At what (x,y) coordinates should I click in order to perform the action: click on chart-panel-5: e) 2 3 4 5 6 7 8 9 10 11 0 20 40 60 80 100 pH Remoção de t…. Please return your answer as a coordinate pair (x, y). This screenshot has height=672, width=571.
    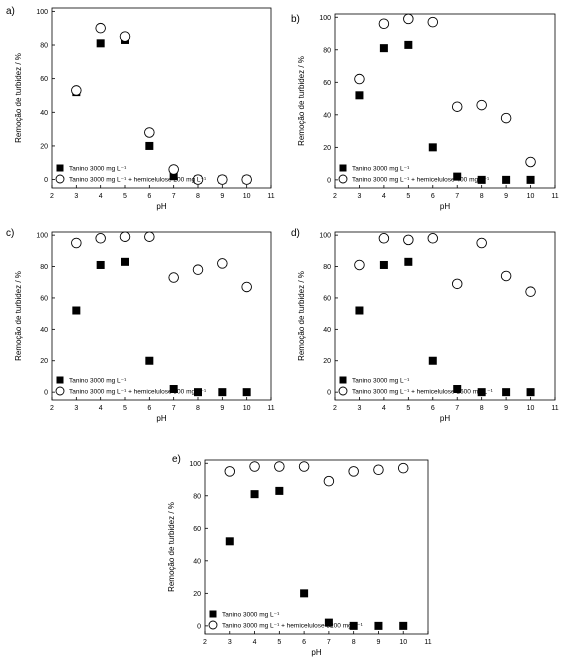
    Looking at the image, I should click on (299, 555).